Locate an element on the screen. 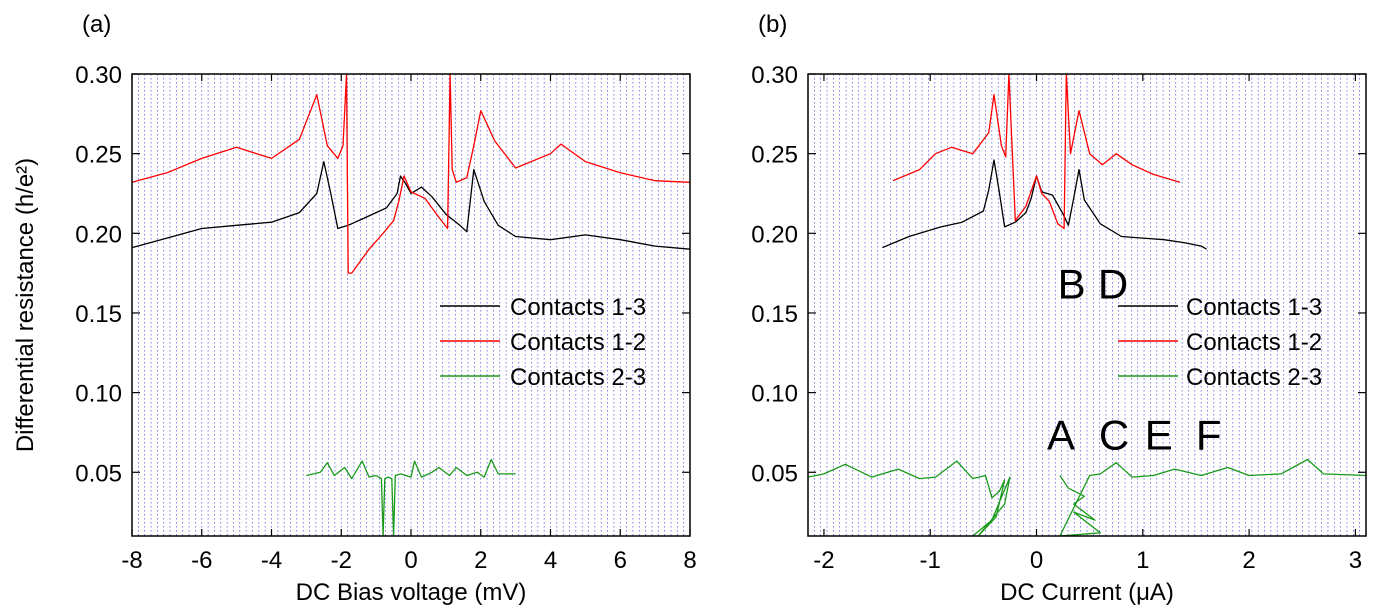 The width and height of the screenshot is (1382, 612). annotation-f: F is located at coordinates (1209, 435).